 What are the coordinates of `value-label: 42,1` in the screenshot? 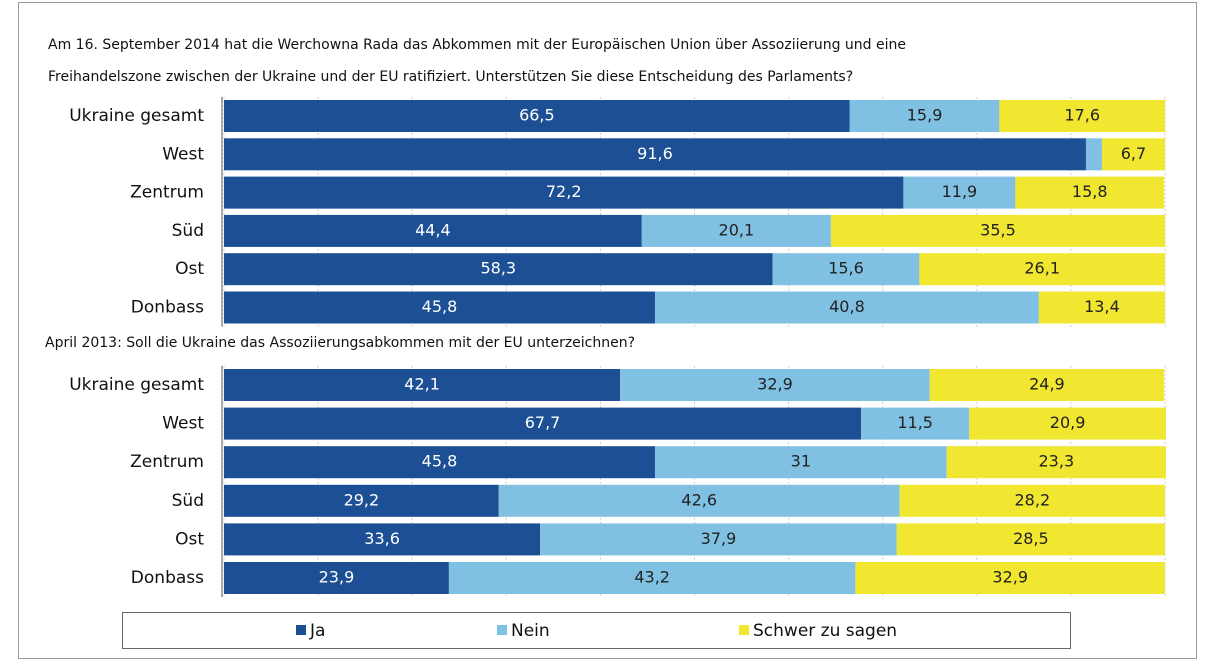 It's located at (422, 384).